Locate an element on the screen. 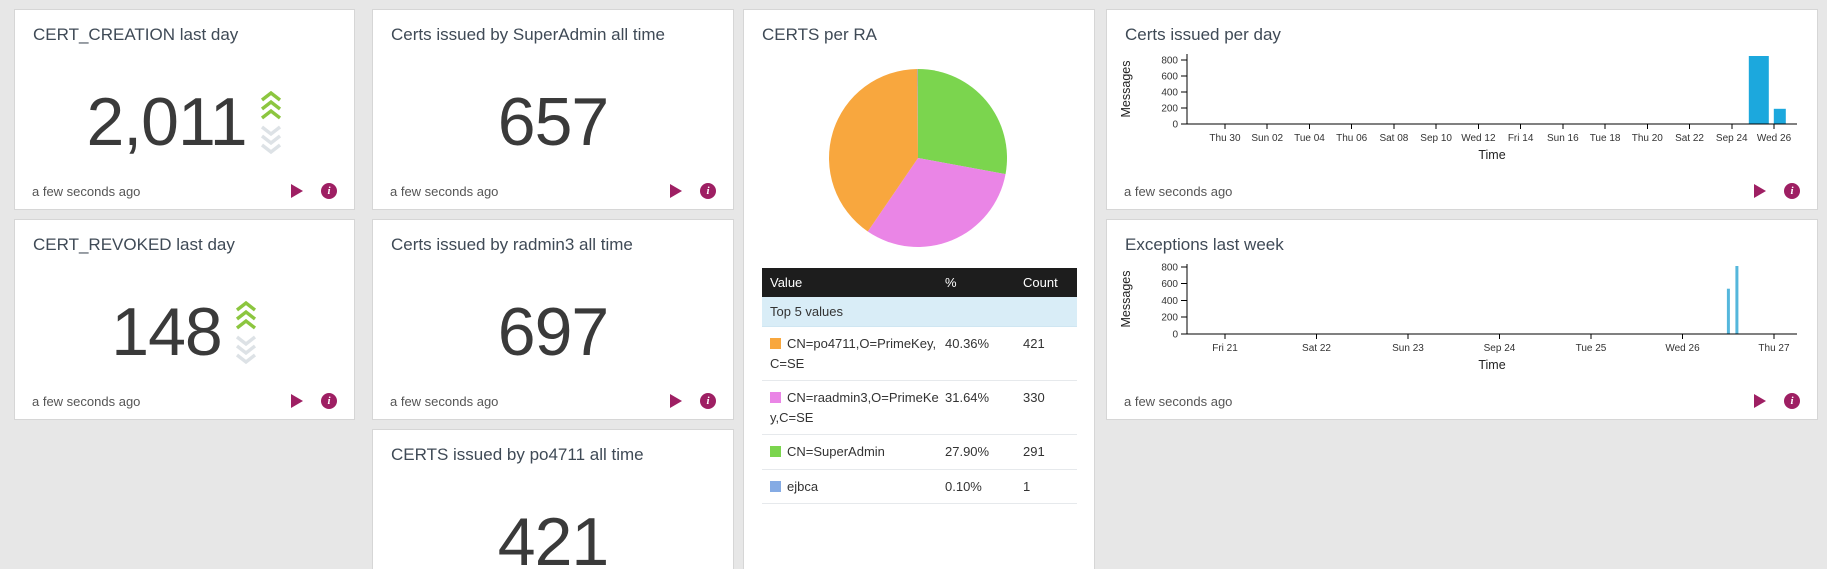  trend-indicator is located at coordinates (271, 122).